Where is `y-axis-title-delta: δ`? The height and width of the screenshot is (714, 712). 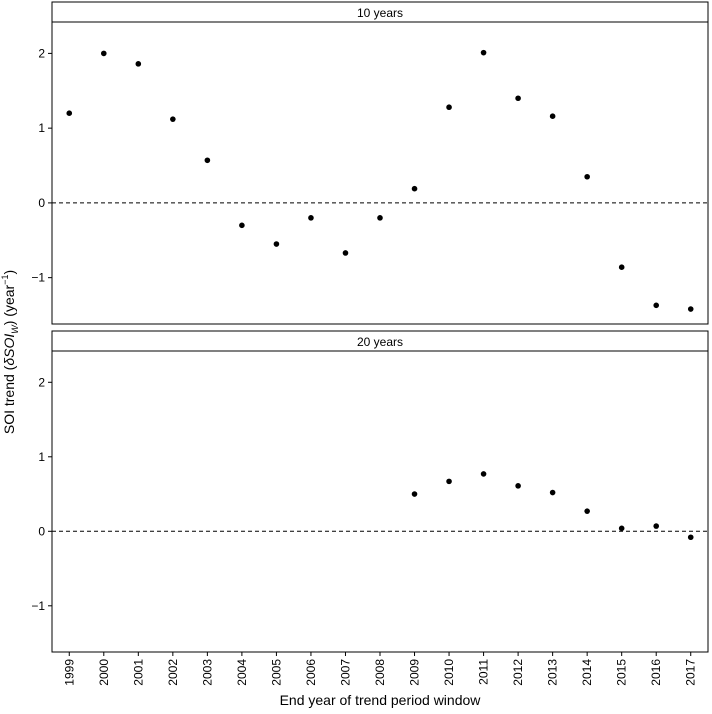
y-axis-title-delta: δ is located at coordinates (9, 362).